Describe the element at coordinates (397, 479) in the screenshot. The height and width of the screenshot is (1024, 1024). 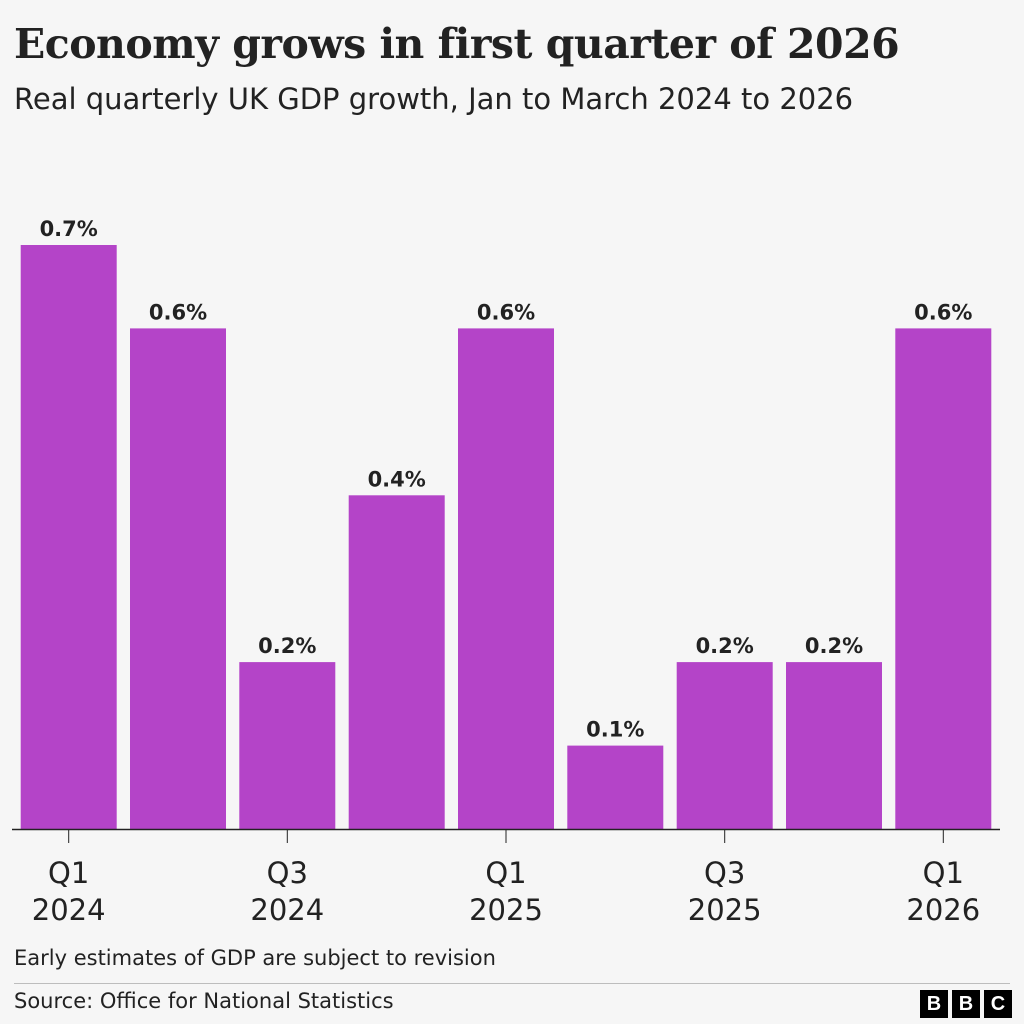
I see `data-label: 0.4%` at that location.